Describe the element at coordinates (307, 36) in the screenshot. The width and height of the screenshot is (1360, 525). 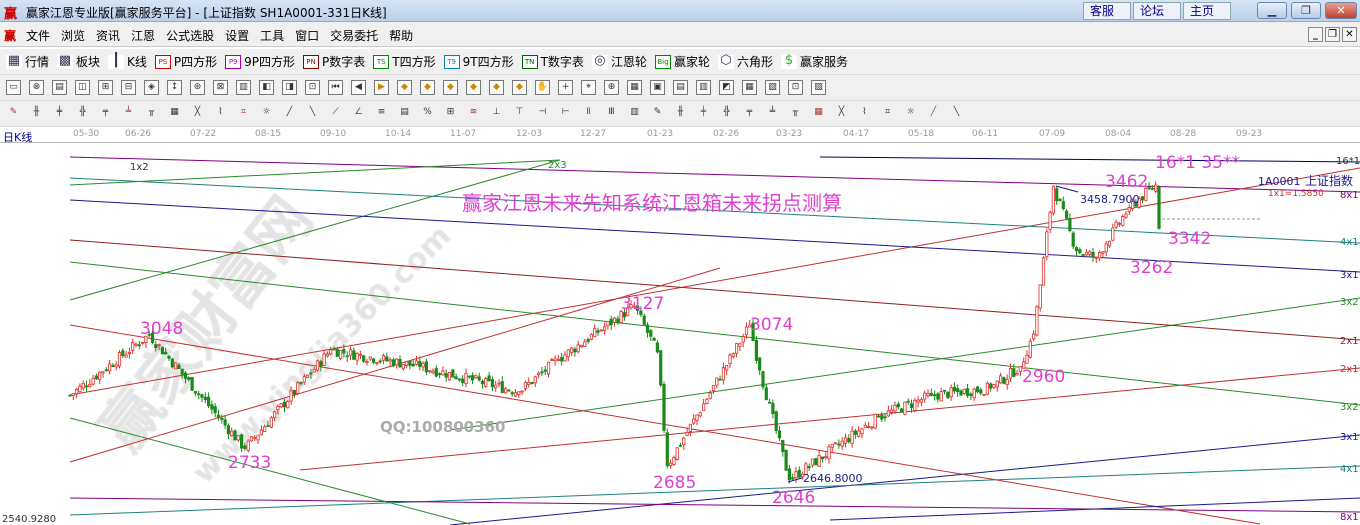
I see `menu-item: 窗口` at that location.